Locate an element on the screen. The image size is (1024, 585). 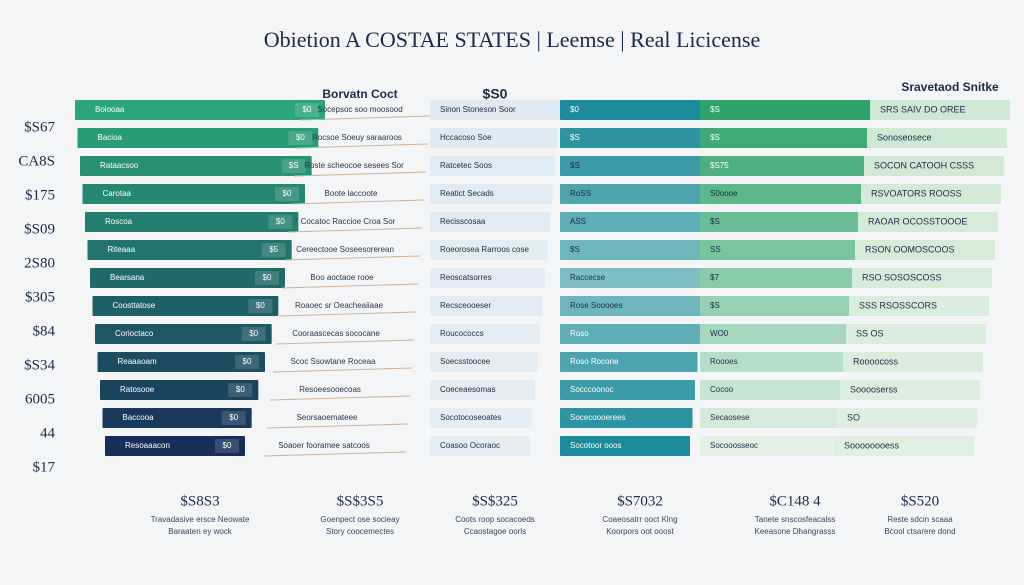
column-caption: Coaeosatrr ooct Klng is located at coordinates (639, 519).